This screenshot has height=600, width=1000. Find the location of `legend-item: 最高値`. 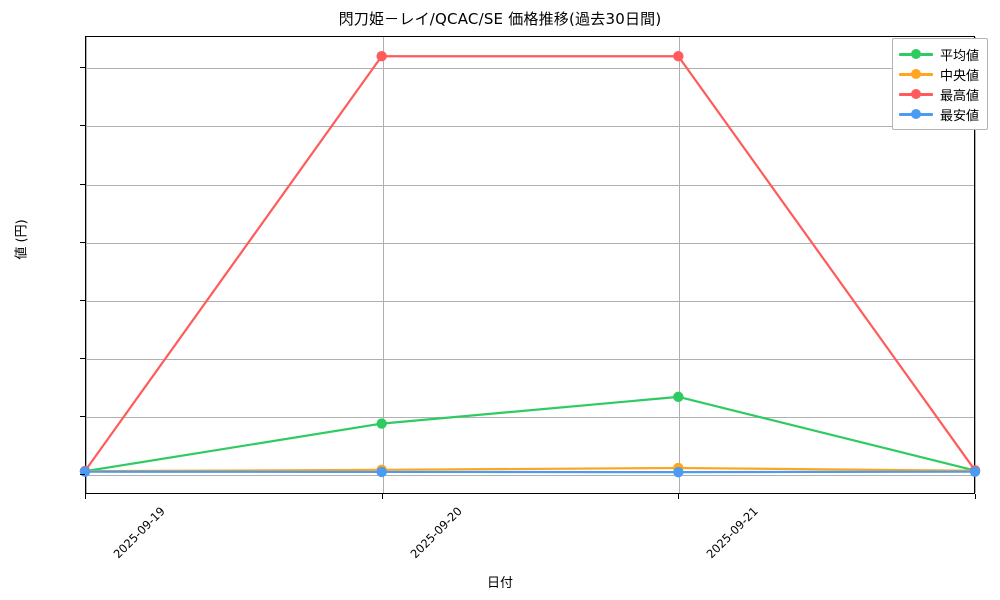

legend-item: 最高値 is located at coordinates (938, 94).